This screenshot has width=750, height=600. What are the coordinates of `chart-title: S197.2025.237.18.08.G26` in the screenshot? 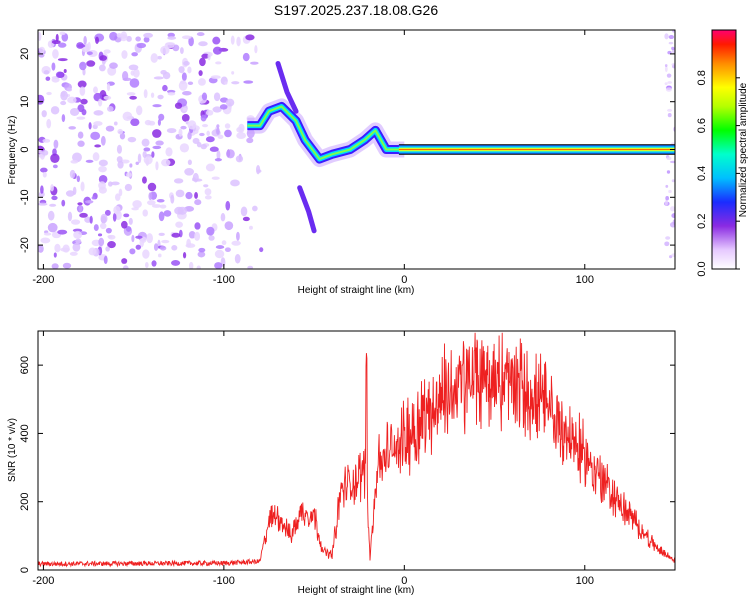 It's located at (356, 10).